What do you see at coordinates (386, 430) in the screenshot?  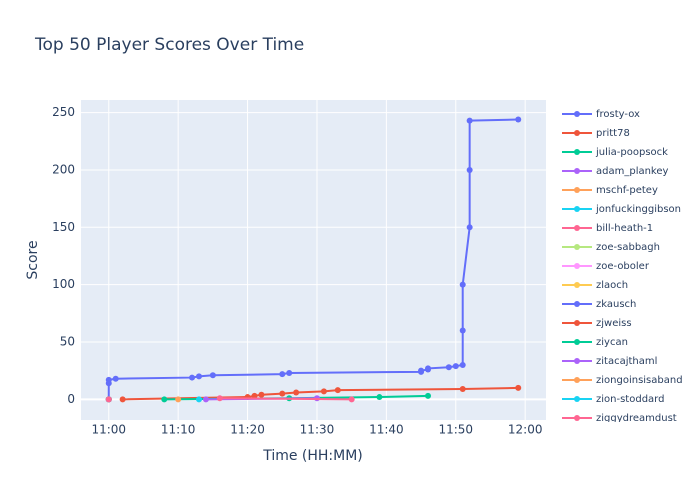 I see `x-tick-label: 11:40` at bounding box center [386, 430].